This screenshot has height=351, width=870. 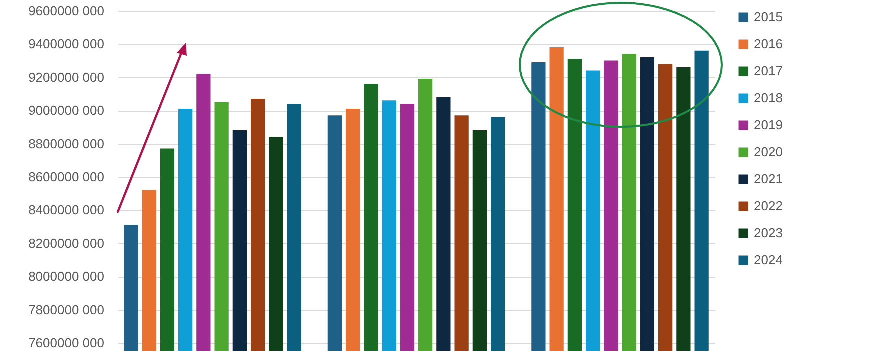 What do you see at coordinates (768, 71) in the screenshot?
I see `legend-label: 2017` at bounding box center [768, 71].